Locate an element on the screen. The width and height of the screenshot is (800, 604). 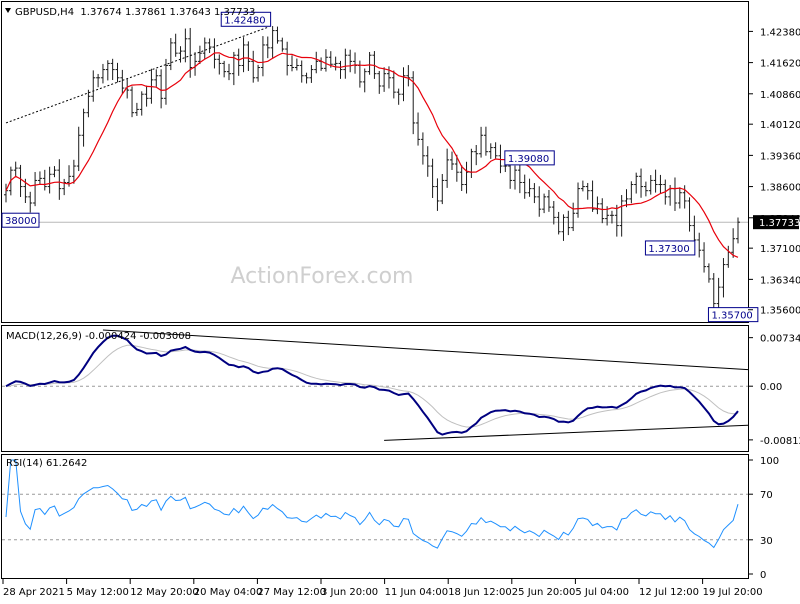
rsi-header: RSI(14) 61.2642 is located at coordinates (46, 463).